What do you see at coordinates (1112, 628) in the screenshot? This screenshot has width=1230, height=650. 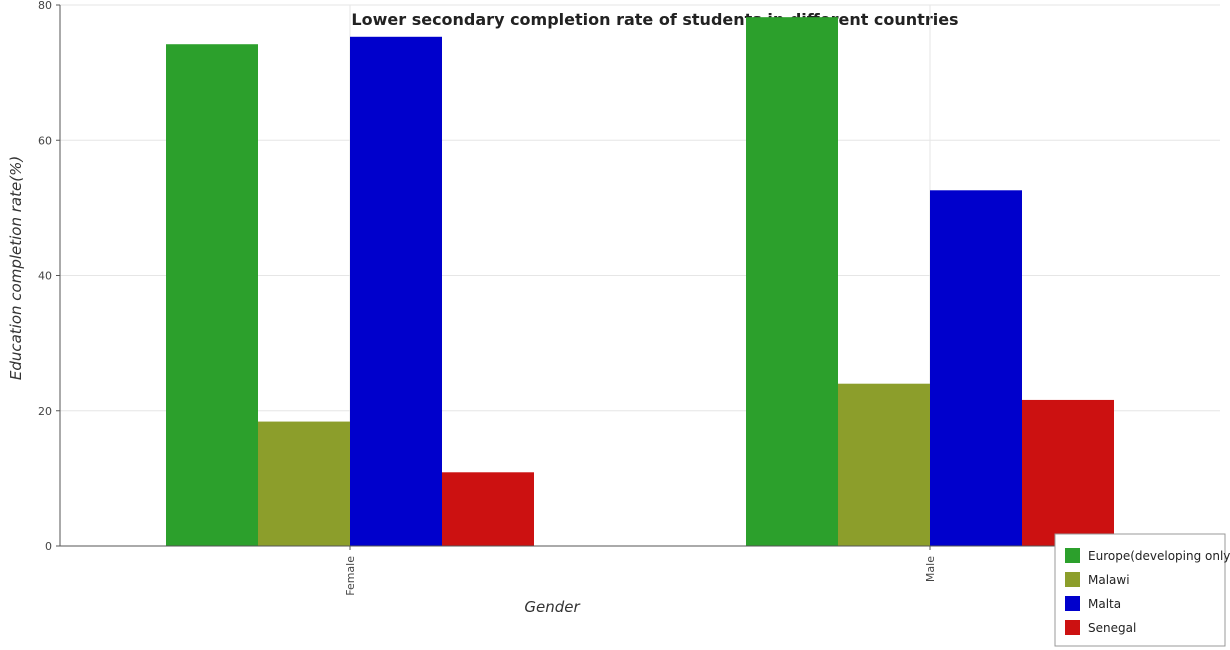 I see `legend-label: Senegal` at bounding box center [1112, 628].